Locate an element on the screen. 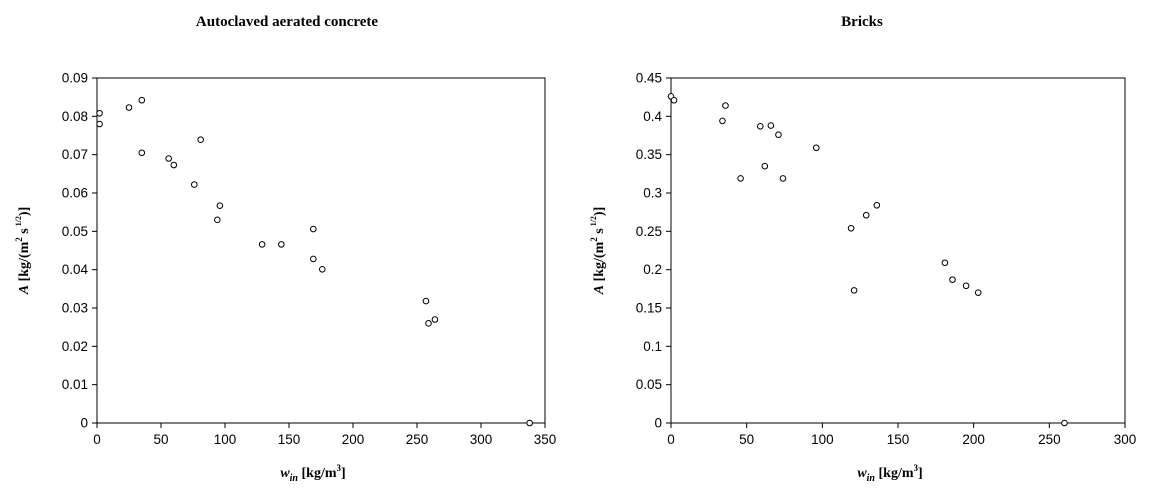  y-tick-label: 0.1 is located at coordinates (652, 346).